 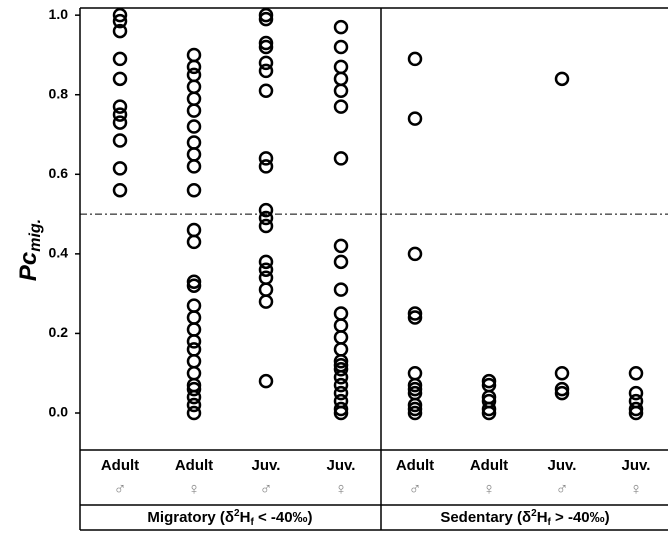 I want to click on y-label-main: Pc, so click(x=28, y=266).